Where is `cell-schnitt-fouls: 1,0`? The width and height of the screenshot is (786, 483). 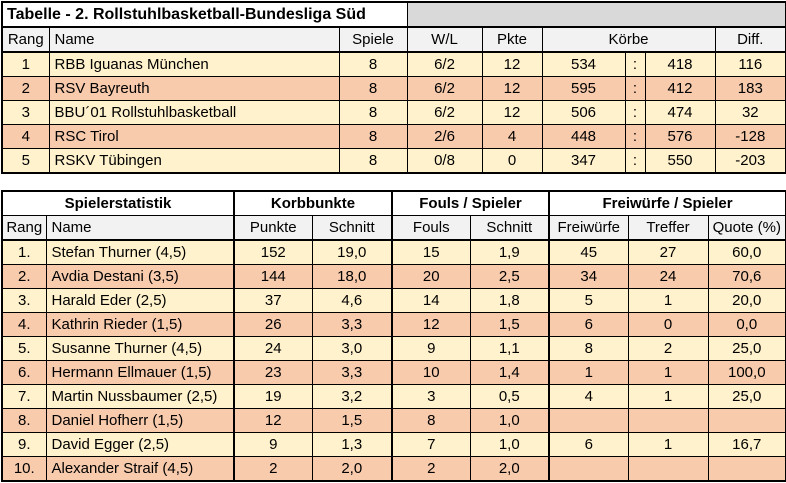
cell-schnitt-fouls: 1,0 is located at coordinates (509, 420).